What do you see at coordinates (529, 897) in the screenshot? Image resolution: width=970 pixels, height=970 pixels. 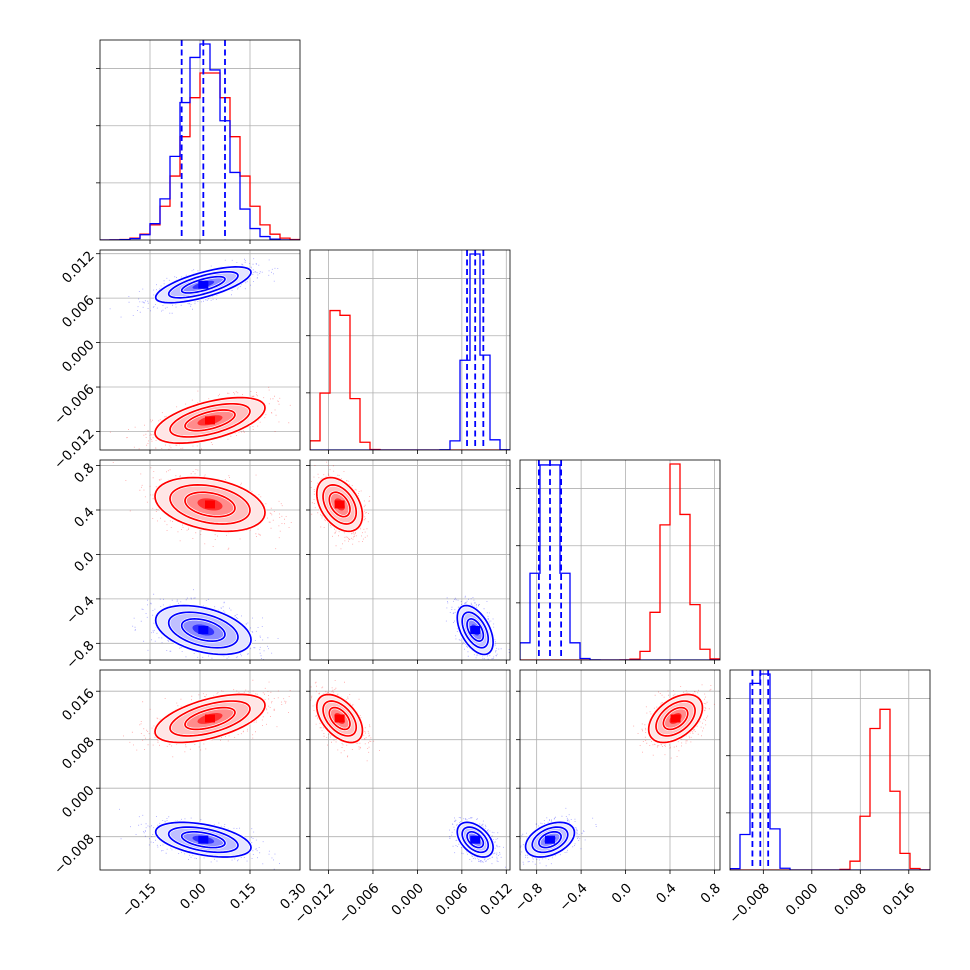 I see `x-tick-label: −0.8` at bounding box center [529, 897].